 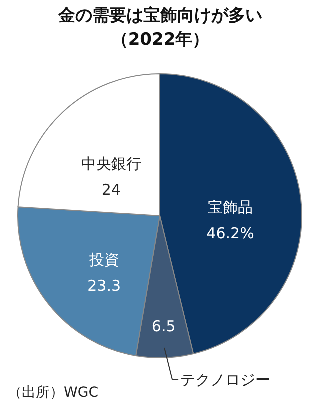 I want to click on data-label: 24, so click(x=111, y=190).